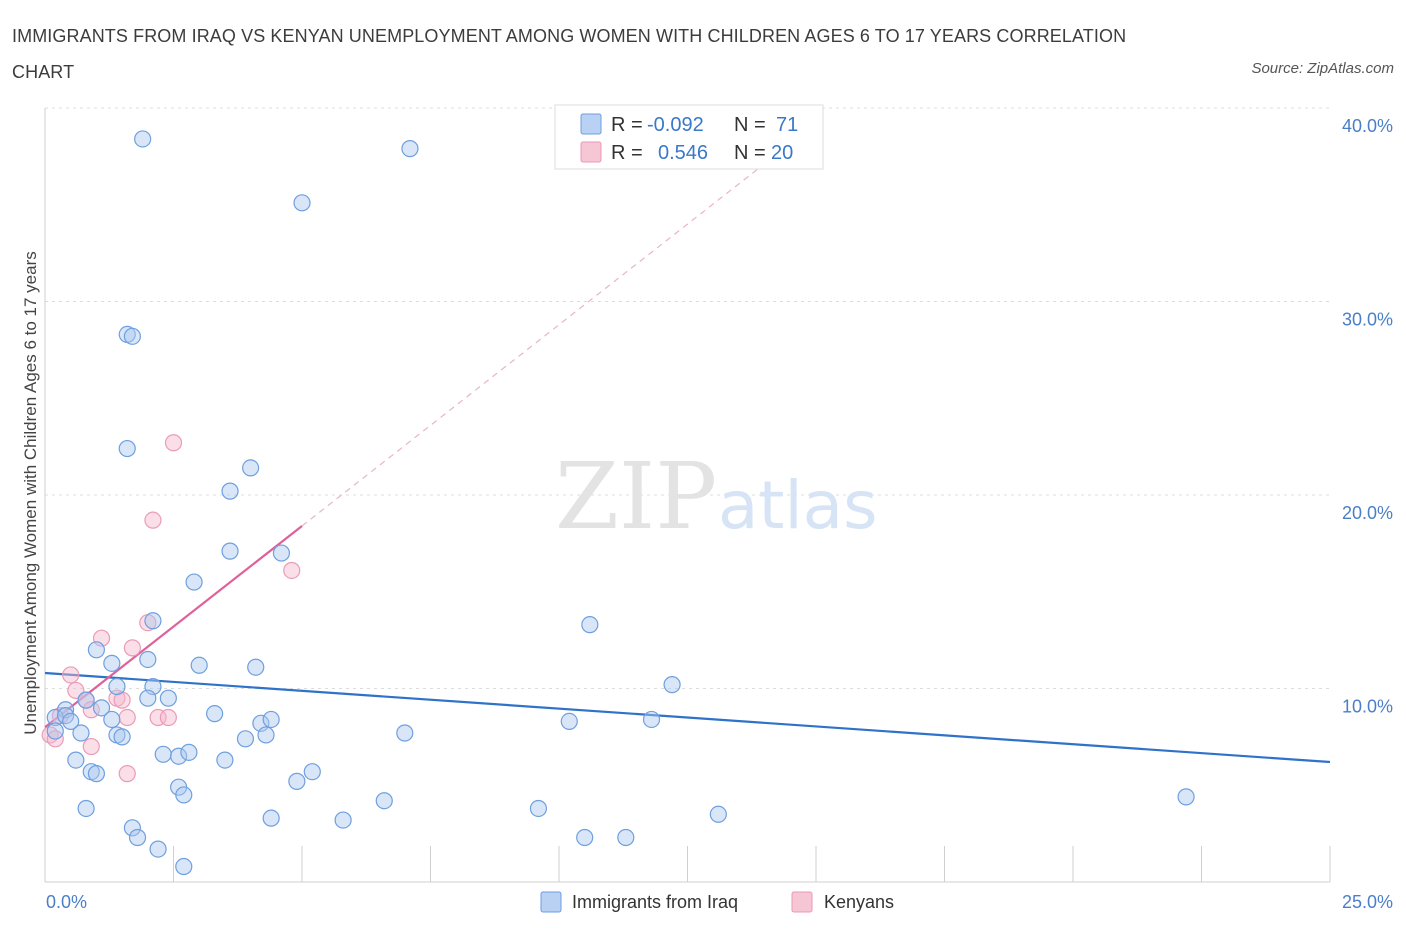 This screenshot has width=1406, height=930. I want to click on x-tick-labels: 0.0% 25.0%, so click(719, 902).